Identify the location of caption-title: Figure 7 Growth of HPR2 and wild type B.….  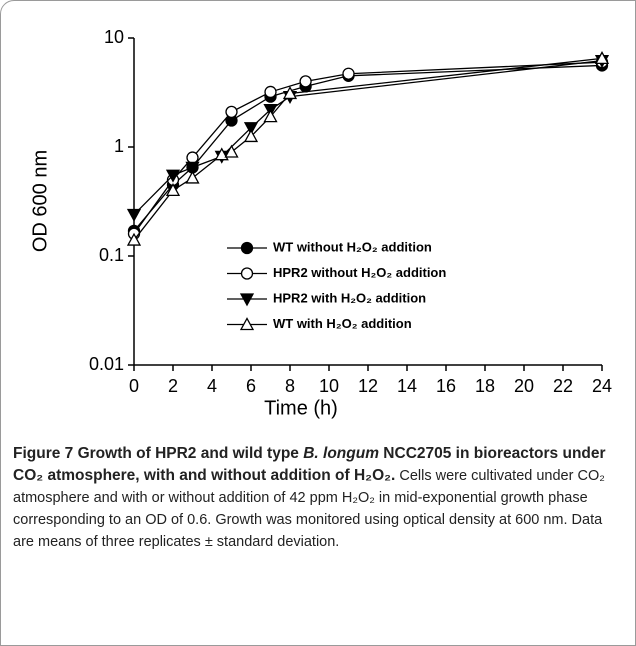
(309, 464).